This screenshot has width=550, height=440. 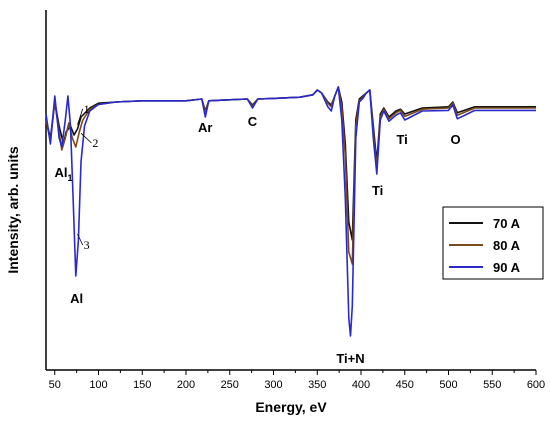 I want to click on x-tick-label: 50, so click(x=55, y=385).